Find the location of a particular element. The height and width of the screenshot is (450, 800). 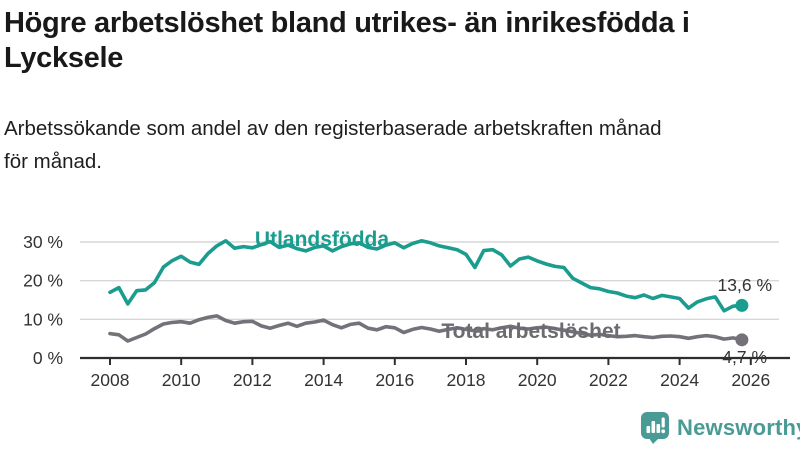

newsworthy-bubble-chart-icon is located at coordinates (655, 428).